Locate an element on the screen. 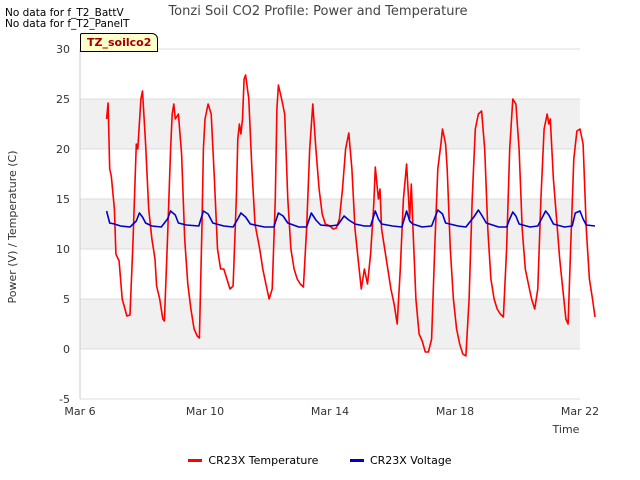 The height and width of the screenshot is (480, 640). legend-item-temperature: CR23X Temperature is located at coordinates (253, 460).